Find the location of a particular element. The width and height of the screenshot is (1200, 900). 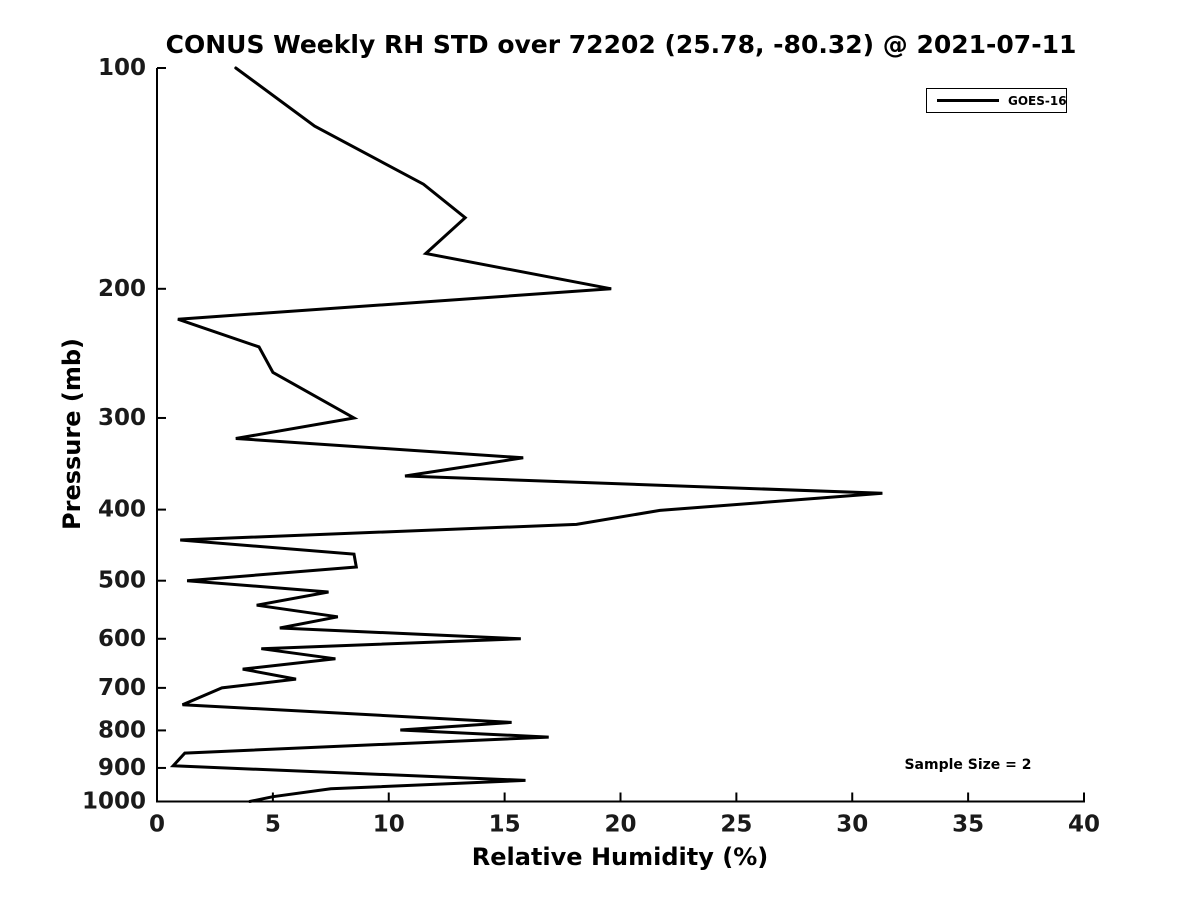

x-tick-label: 25 is located at coordinates (736, 825).